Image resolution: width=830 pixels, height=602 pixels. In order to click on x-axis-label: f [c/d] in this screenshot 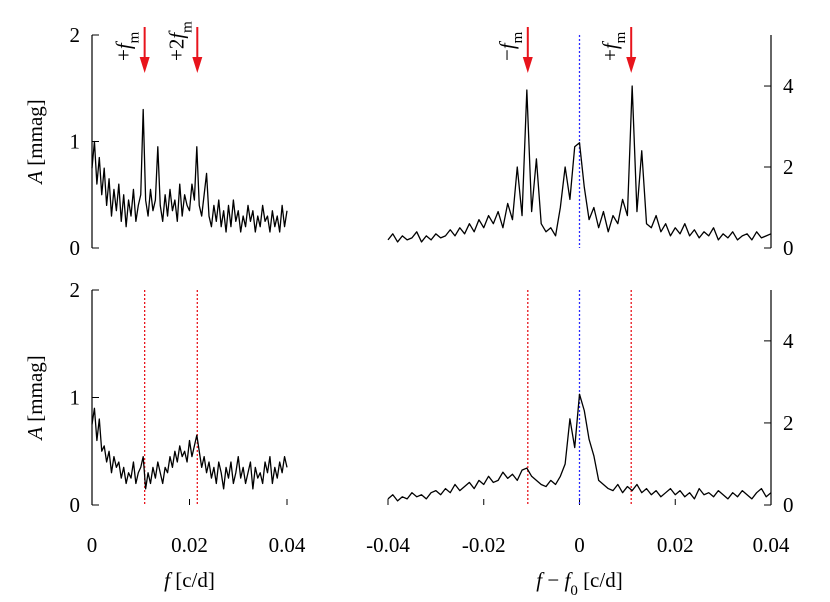, I will do `click(189, 580)`.